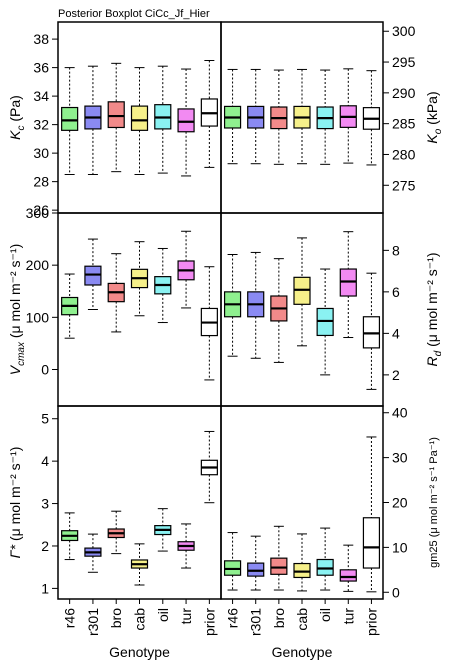 This screenshot has height=666, width=454. I want to click on y-tick-label: 26, so click(41, 210).